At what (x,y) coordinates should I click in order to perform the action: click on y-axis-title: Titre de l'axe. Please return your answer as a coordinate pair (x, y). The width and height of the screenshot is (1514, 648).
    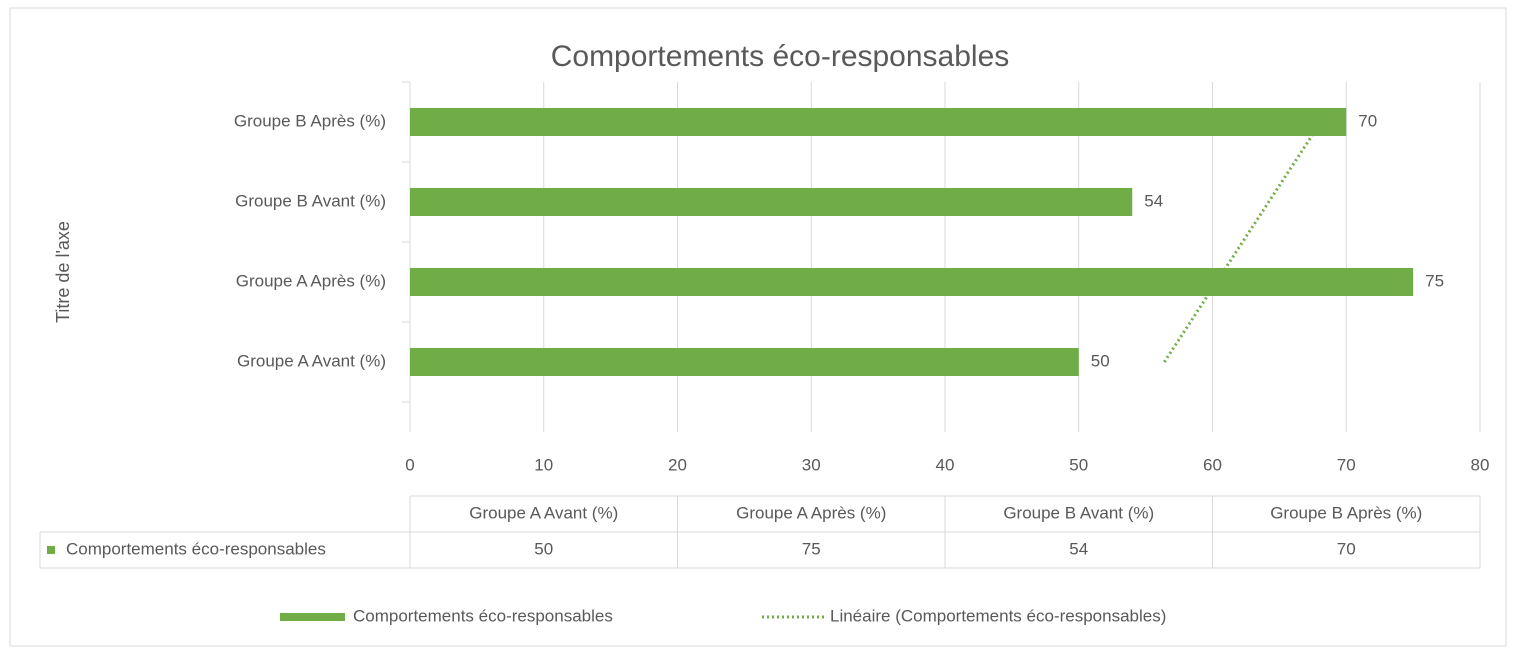
    Looking at the image, I should click on (63, 272).